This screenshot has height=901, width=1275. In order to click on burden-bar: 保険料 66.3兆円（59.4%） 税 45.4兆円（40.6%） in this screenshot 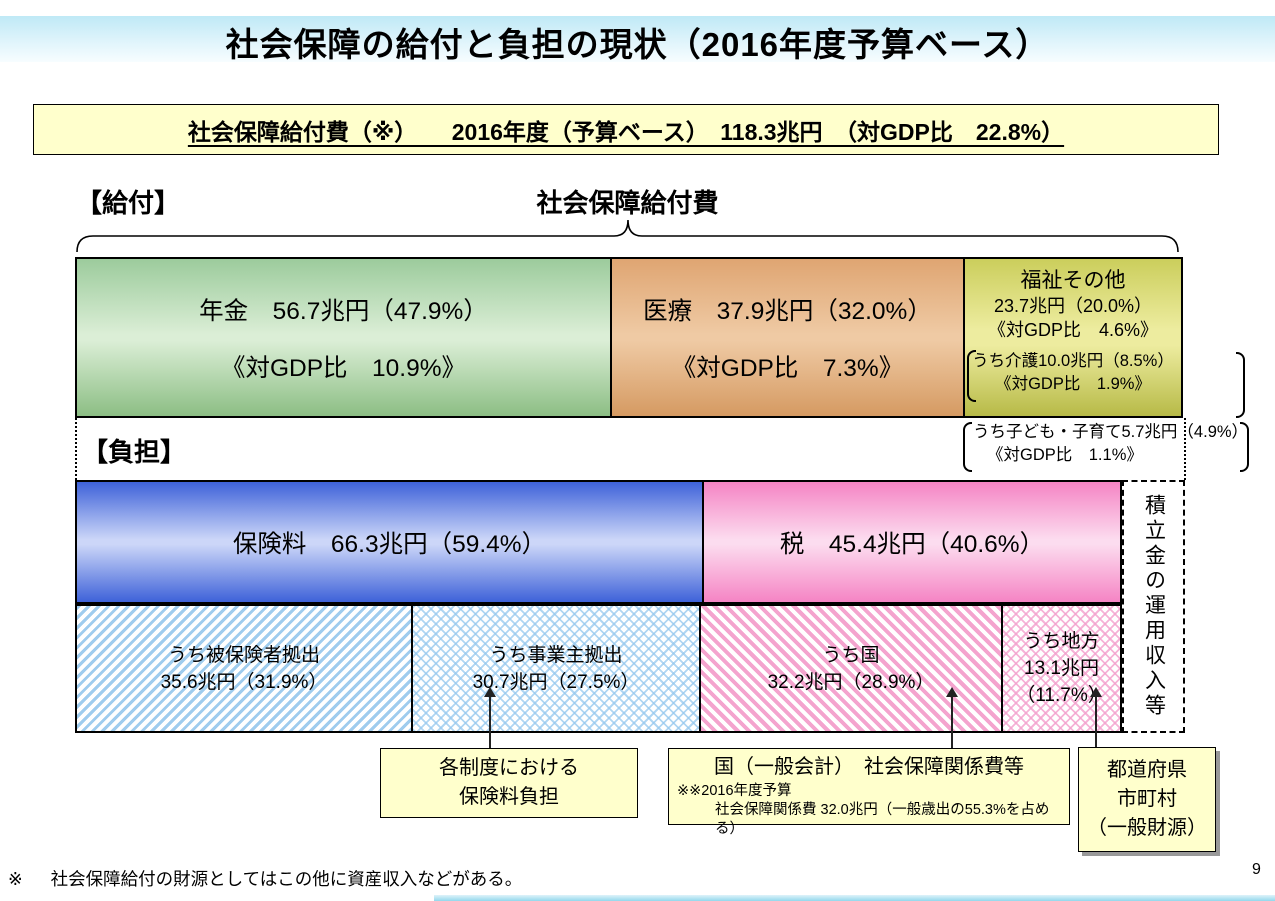, I will do `click(598, 542)`.